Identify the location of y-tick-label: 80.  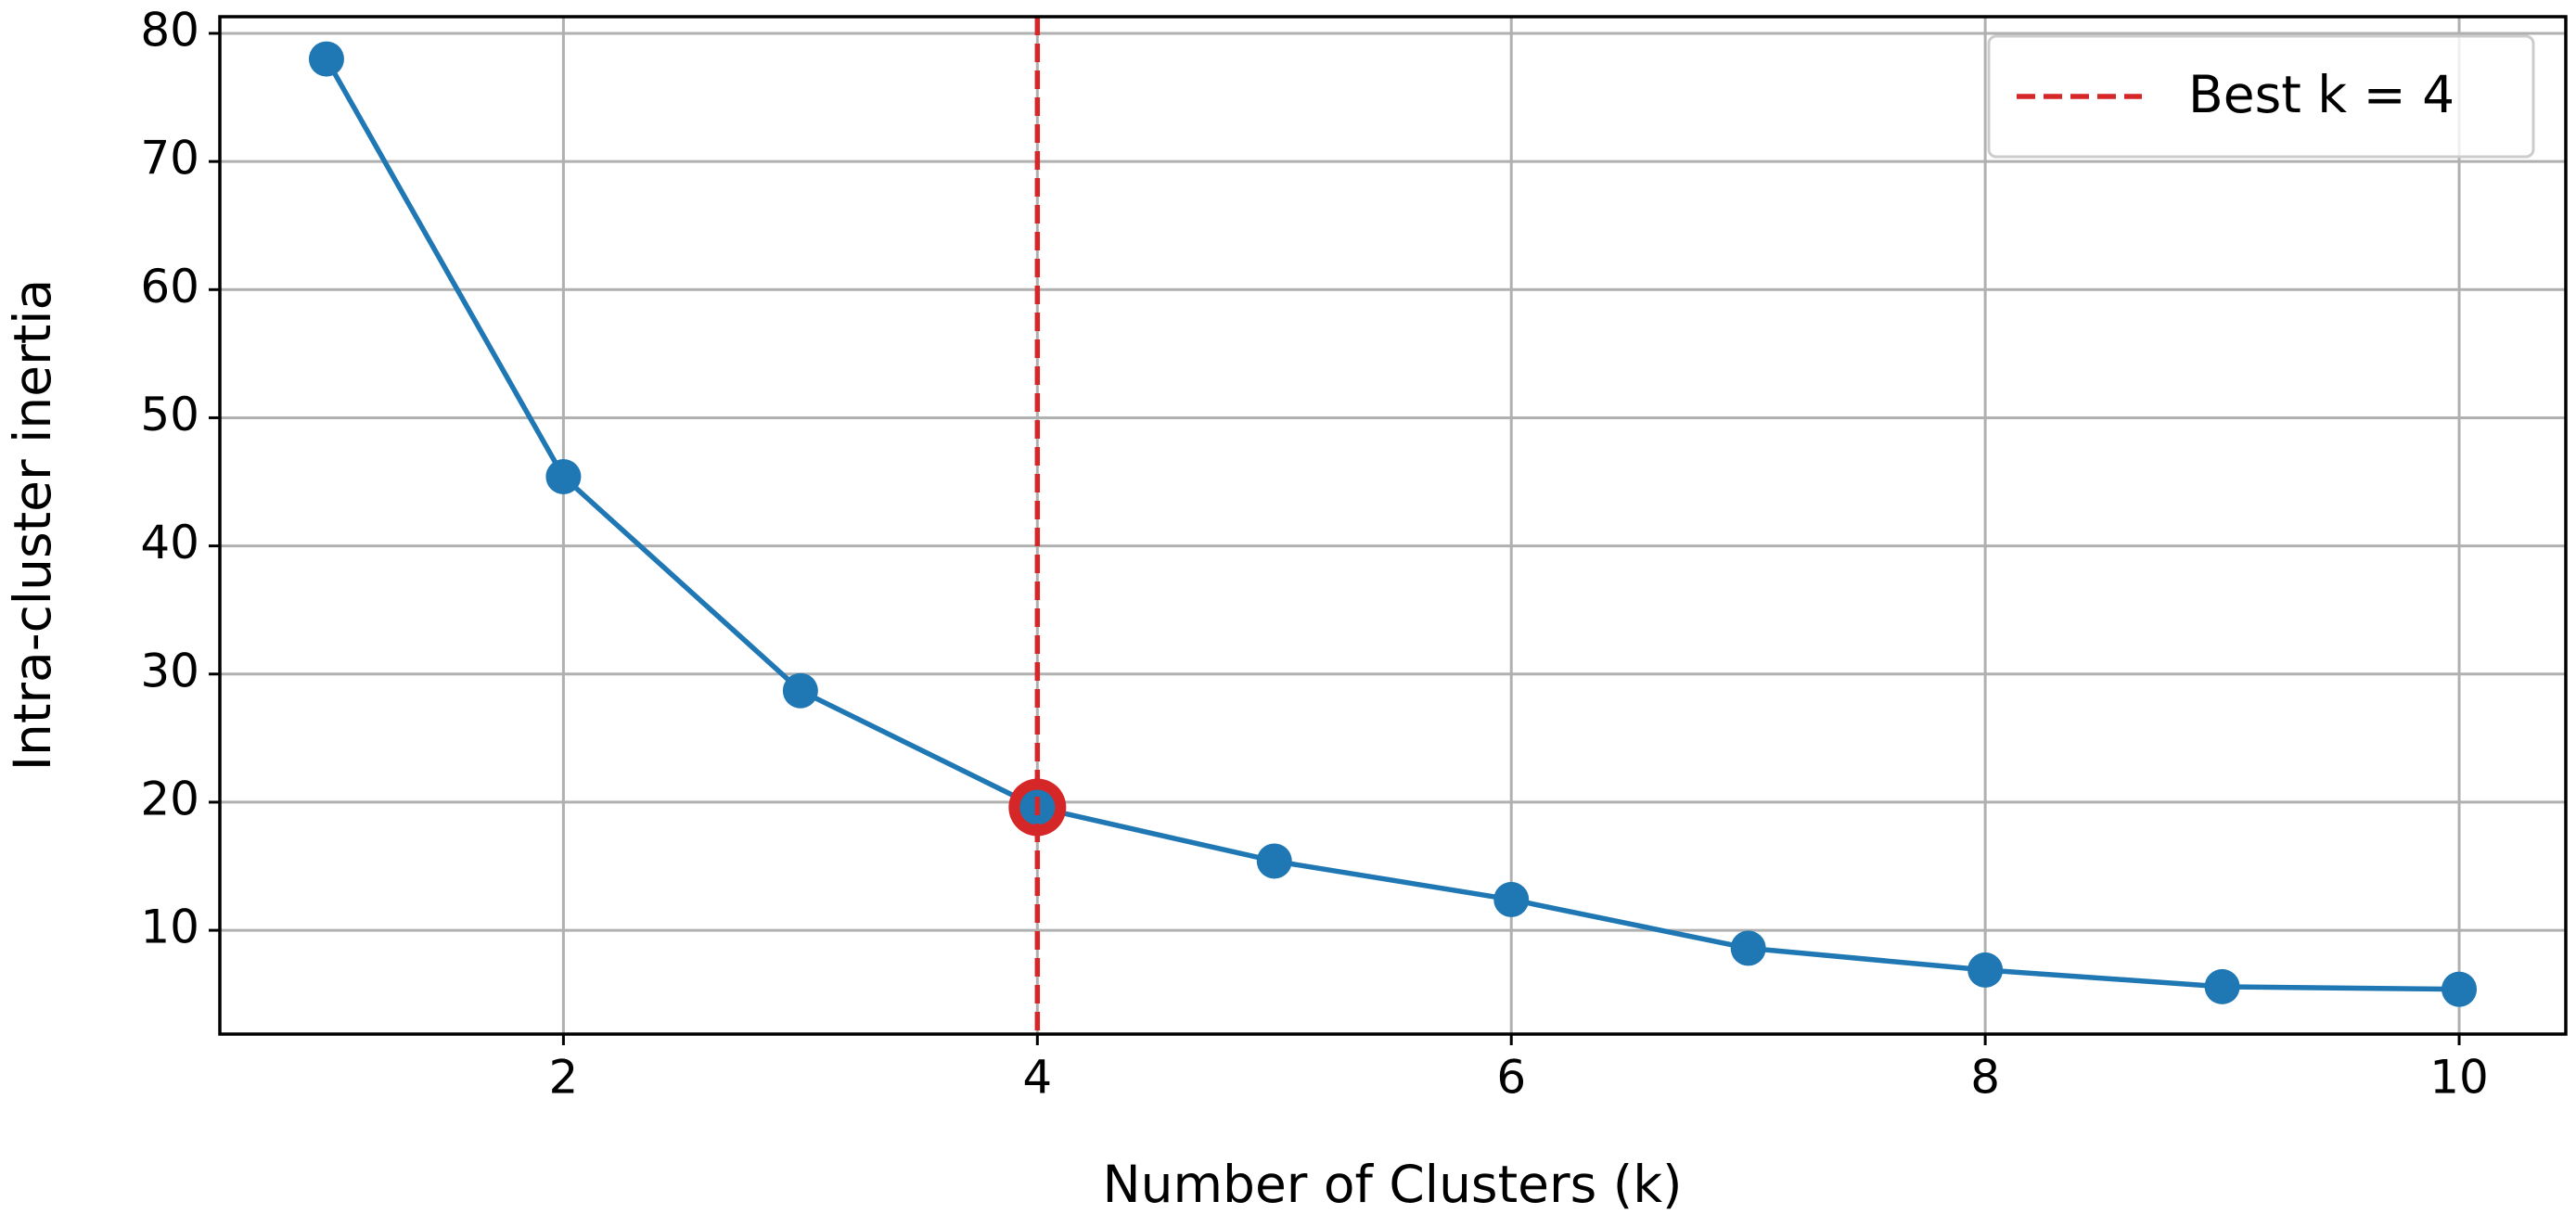
(169, 30).